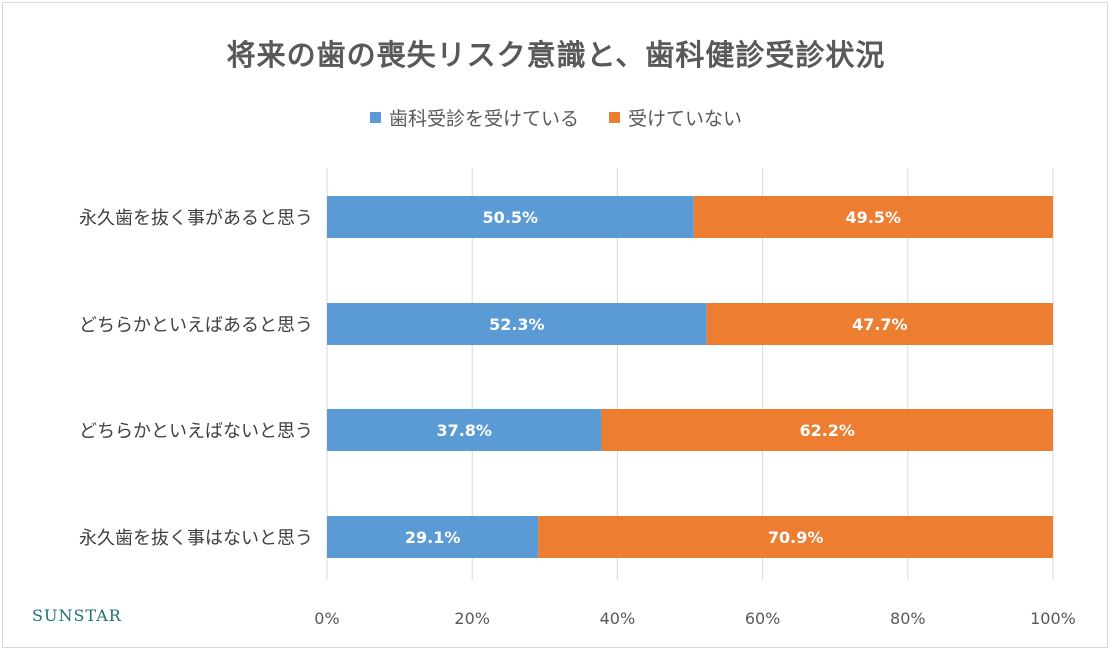  I want to click on category-label-0: 永久歯を抜く事があると思う, so click(196, 218).